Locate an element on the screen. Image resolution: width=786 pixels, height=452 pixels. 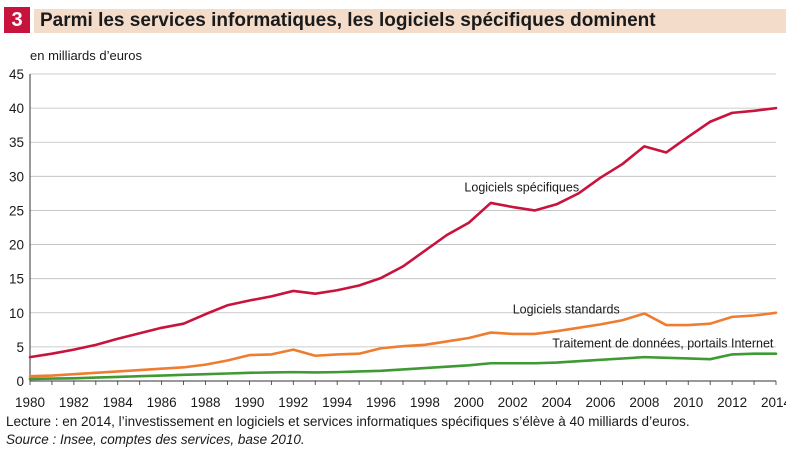
x-tick-label: 2002 is located at coordinates (513, 402).